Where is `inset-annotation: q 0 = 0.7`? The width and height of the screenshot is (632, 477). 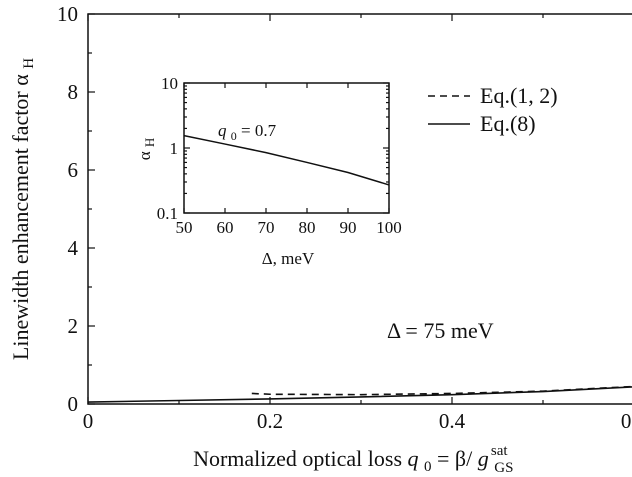 inset-annotation: q 0 = 0.7 is located at coordinates (247, 132).